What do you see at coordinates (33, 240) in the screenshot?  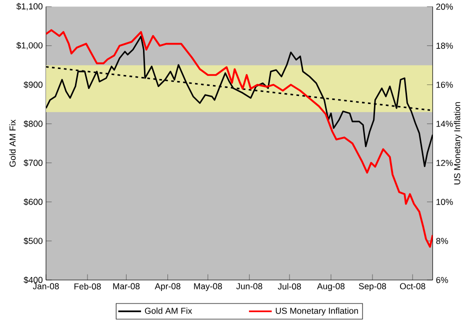 I see `y-tick-label: $500` at bounding box center [33, 240].